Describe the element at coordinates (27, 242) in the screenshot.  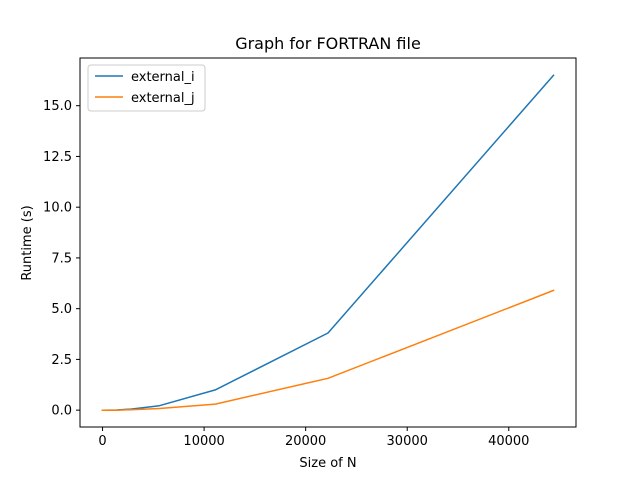
I see `y-axis-label: Runtime (s)` at that location.